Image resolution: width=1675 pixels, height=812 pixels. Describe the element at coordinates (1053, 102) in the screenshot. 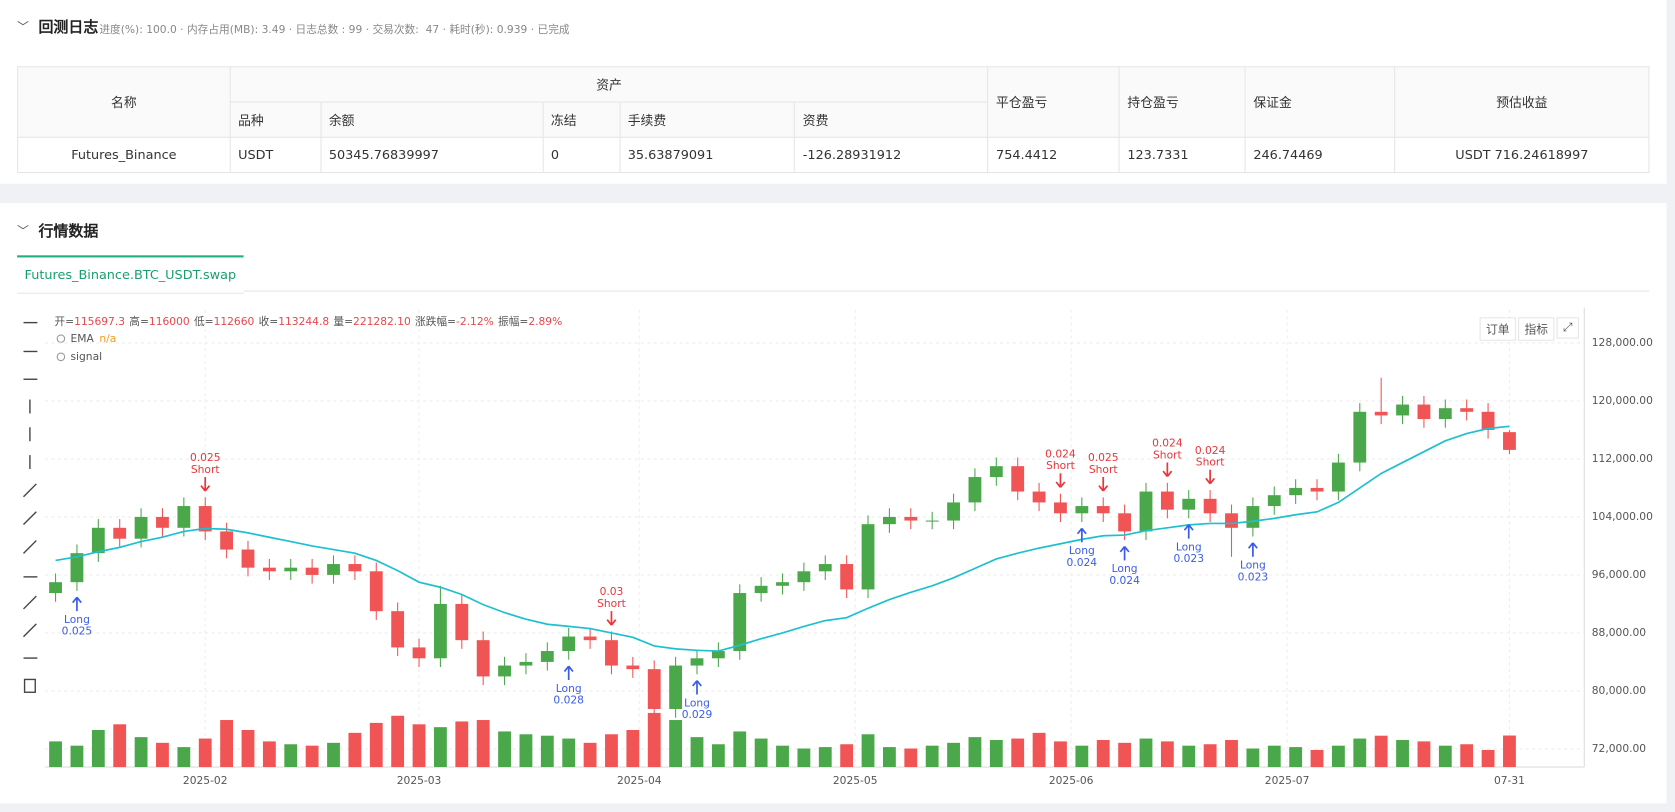

I see `th: 平仓盈亏` at that location.